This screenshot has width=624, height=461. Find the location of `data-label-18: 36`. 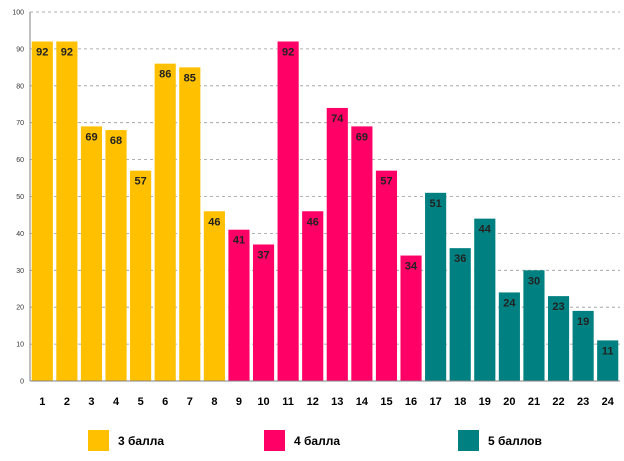

data-label-18: 36 is located at coordinates (460, 259).